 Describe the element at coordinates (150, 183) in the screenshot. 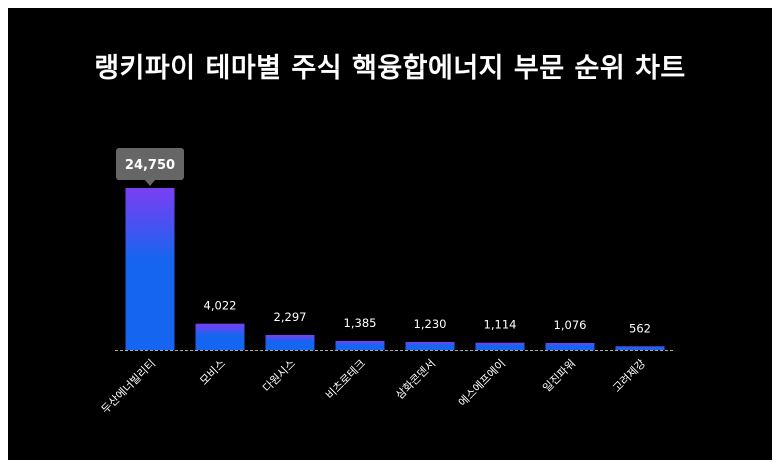

I see `tooltip-pointer` at that location.